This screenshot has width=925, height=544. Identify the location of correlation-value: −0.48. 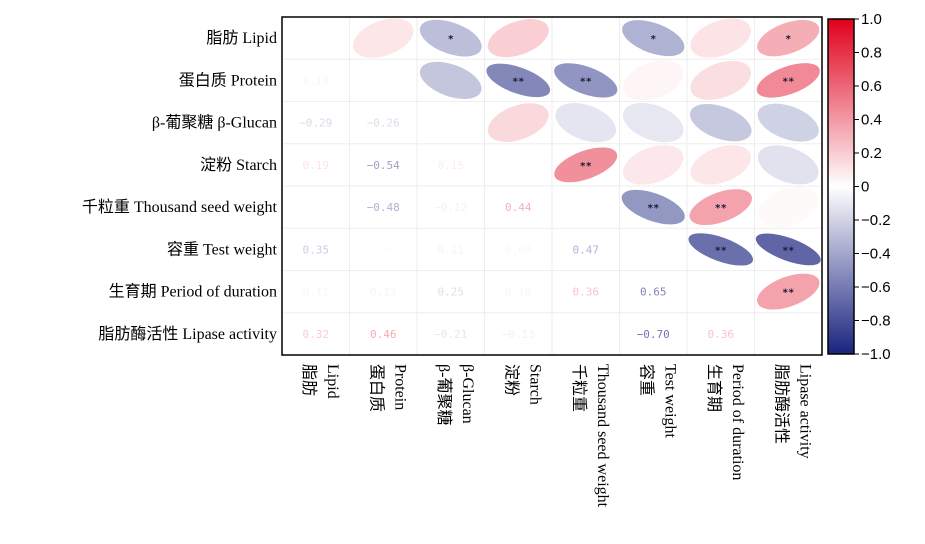
(383, 207).